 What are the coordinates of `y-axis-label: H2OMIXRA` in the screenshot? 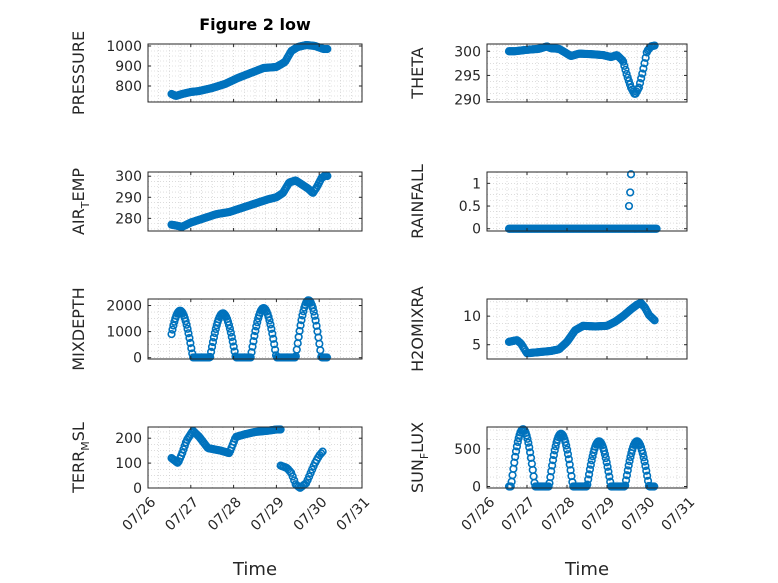 It's located at (417, 329).